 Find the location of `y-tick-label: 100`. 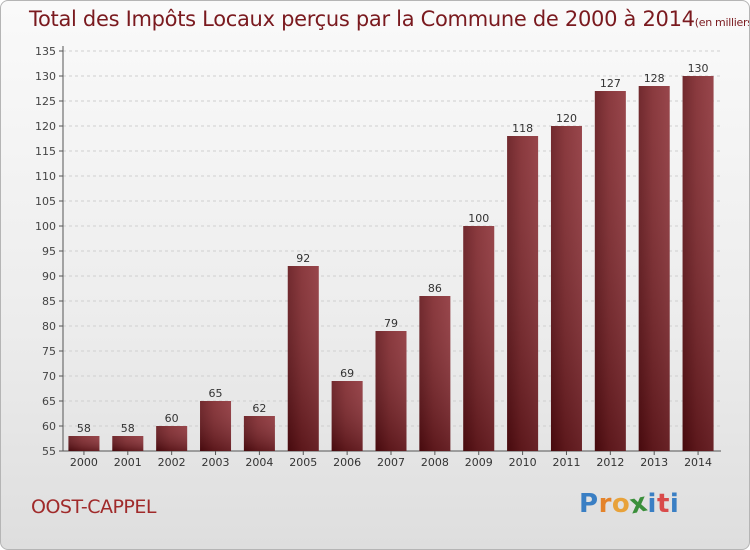

y-tick-label: 100 is located at coordinates (45, 226).